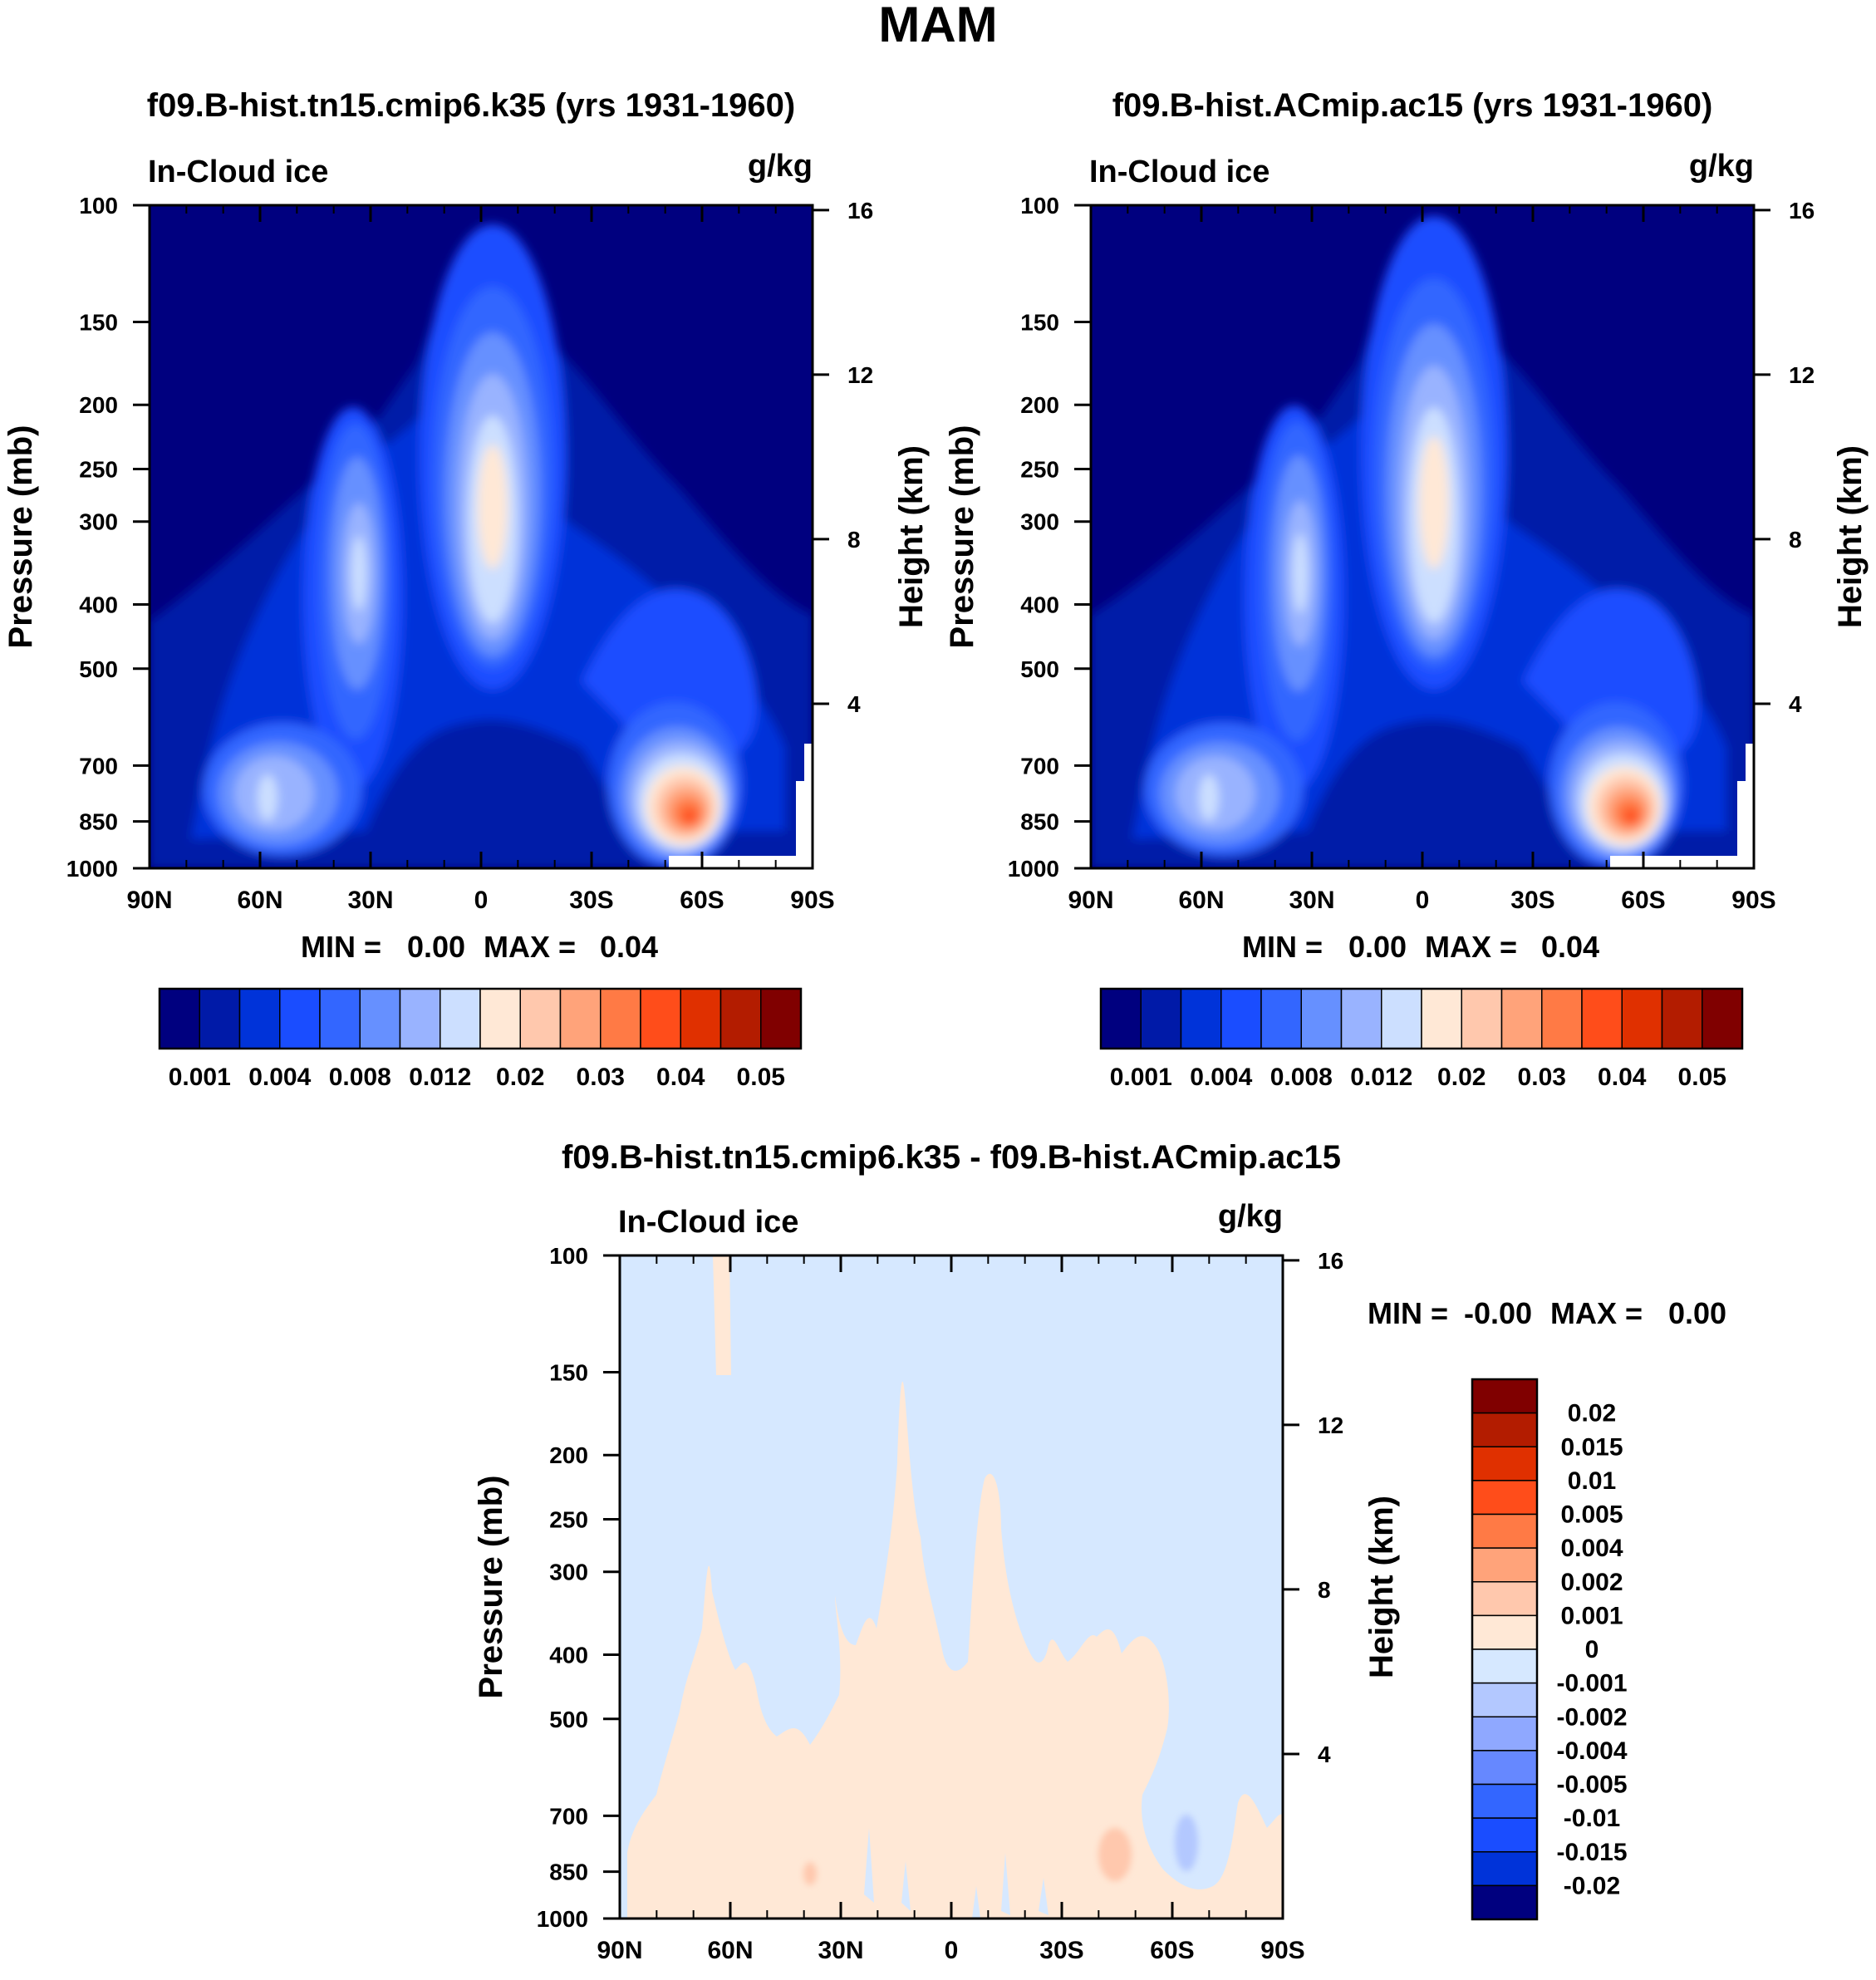  I want to click on negative-streaks, so click(956, 1873).